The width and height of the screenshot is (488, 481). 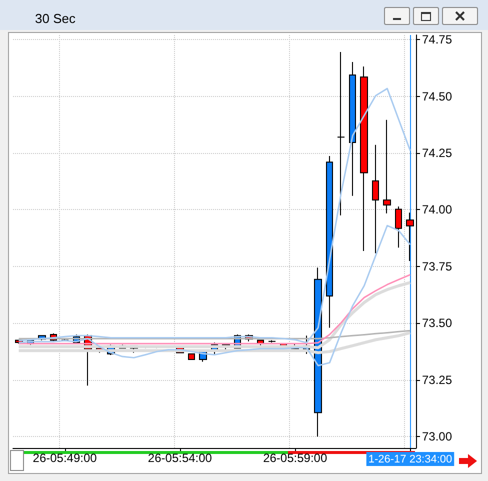 I want to click on x-tick-label: 26-05:54:00, so click(x=180, y=458).